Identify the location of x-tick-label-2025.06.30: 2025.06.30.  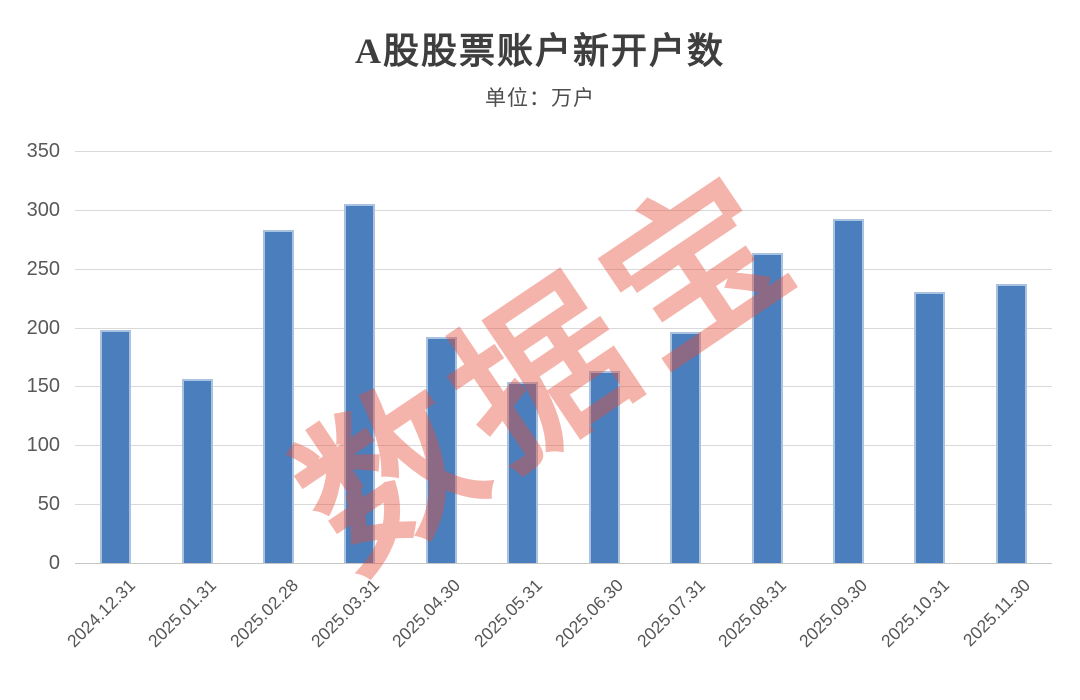
(589, 613).